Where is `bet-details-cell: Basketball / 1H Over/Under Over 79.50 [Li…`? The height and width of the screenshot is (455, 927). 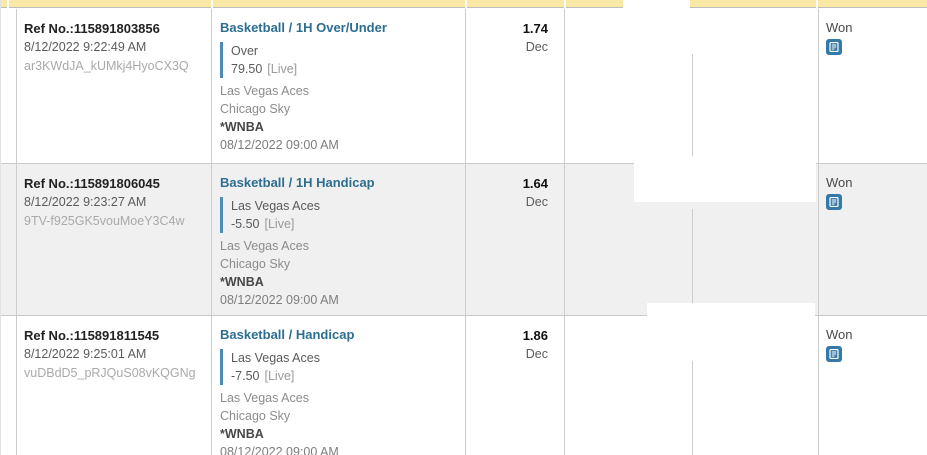
bet-details-cell: Basketball / 1H Over/Under Over 79.50 [Li… is located at coordinates (338, 86).